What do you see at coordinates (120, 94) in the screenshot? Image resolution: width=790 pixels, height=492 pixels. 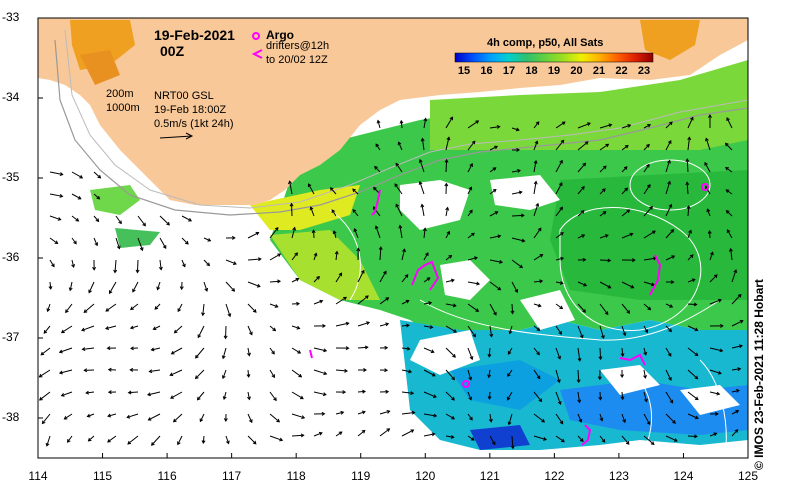 I see `depth-label-200m: 200m` at bounding box center [120, 94].